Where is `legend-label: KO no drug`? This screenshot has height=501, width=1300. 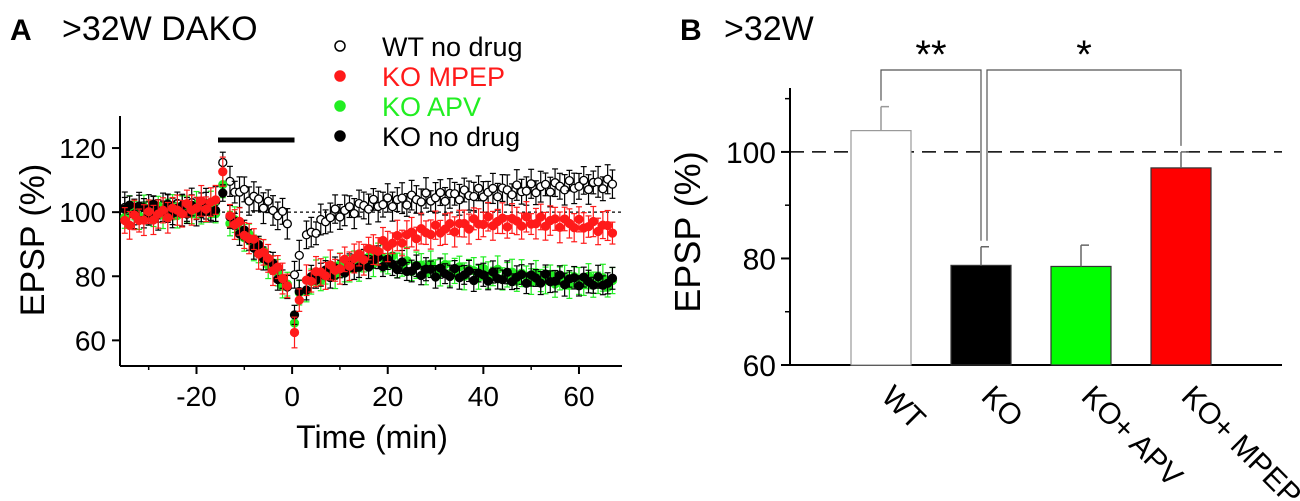 legend-label: KO no drug is located at coordinates (451, 137).